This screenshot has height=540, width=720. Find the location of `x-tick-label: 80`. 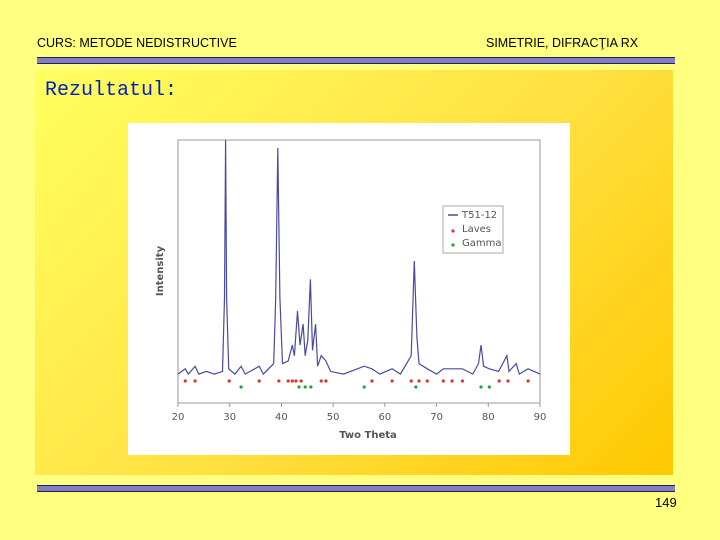

x-tick-label: 80 is located at coordinates (488, 417).